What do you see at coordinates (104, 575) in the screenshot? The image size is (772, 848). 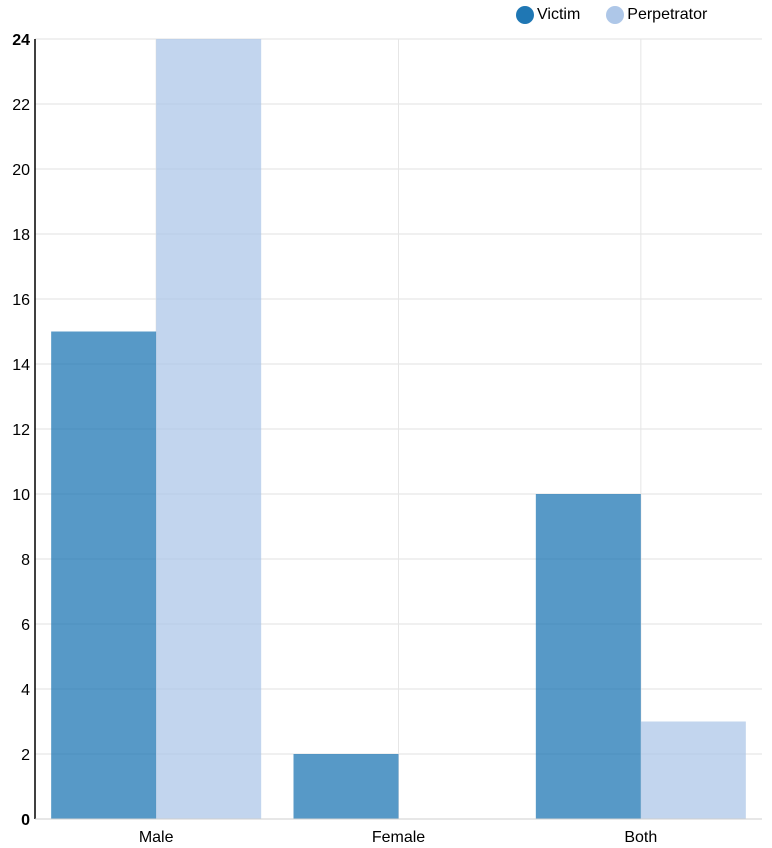 I see `bar-victim-male` at bounding box center [104, 575].